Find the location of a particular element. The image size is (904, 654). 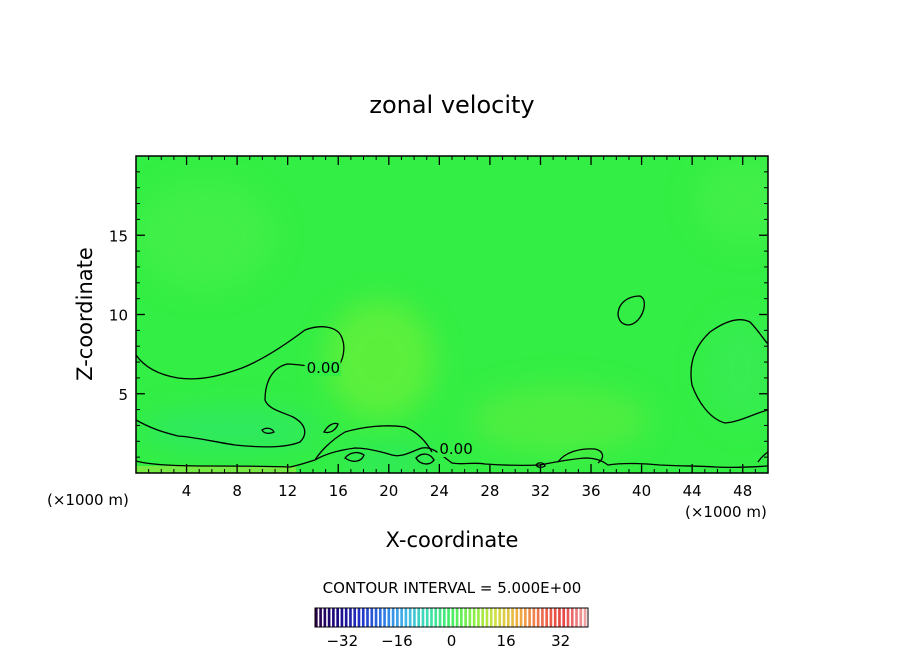

colorbar-tick-label: −16 is located at coordinates (397, 641).